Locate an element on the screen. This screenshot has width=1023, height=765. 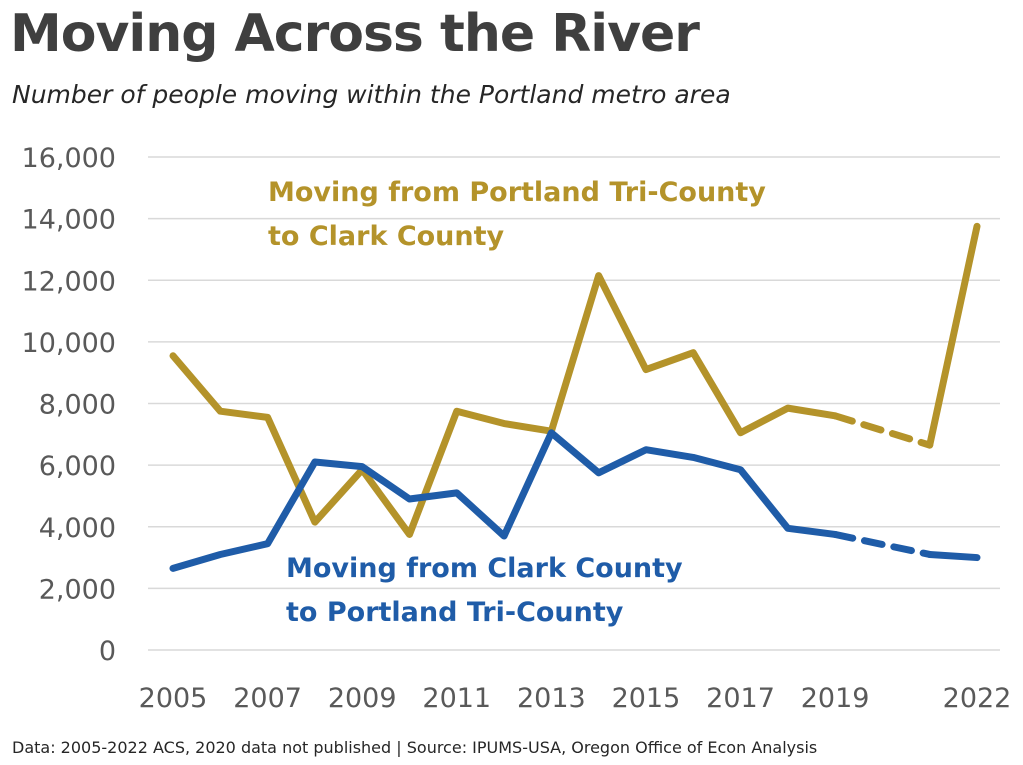
series-label: Moving from Clark County is located at coordinates (484, 568).